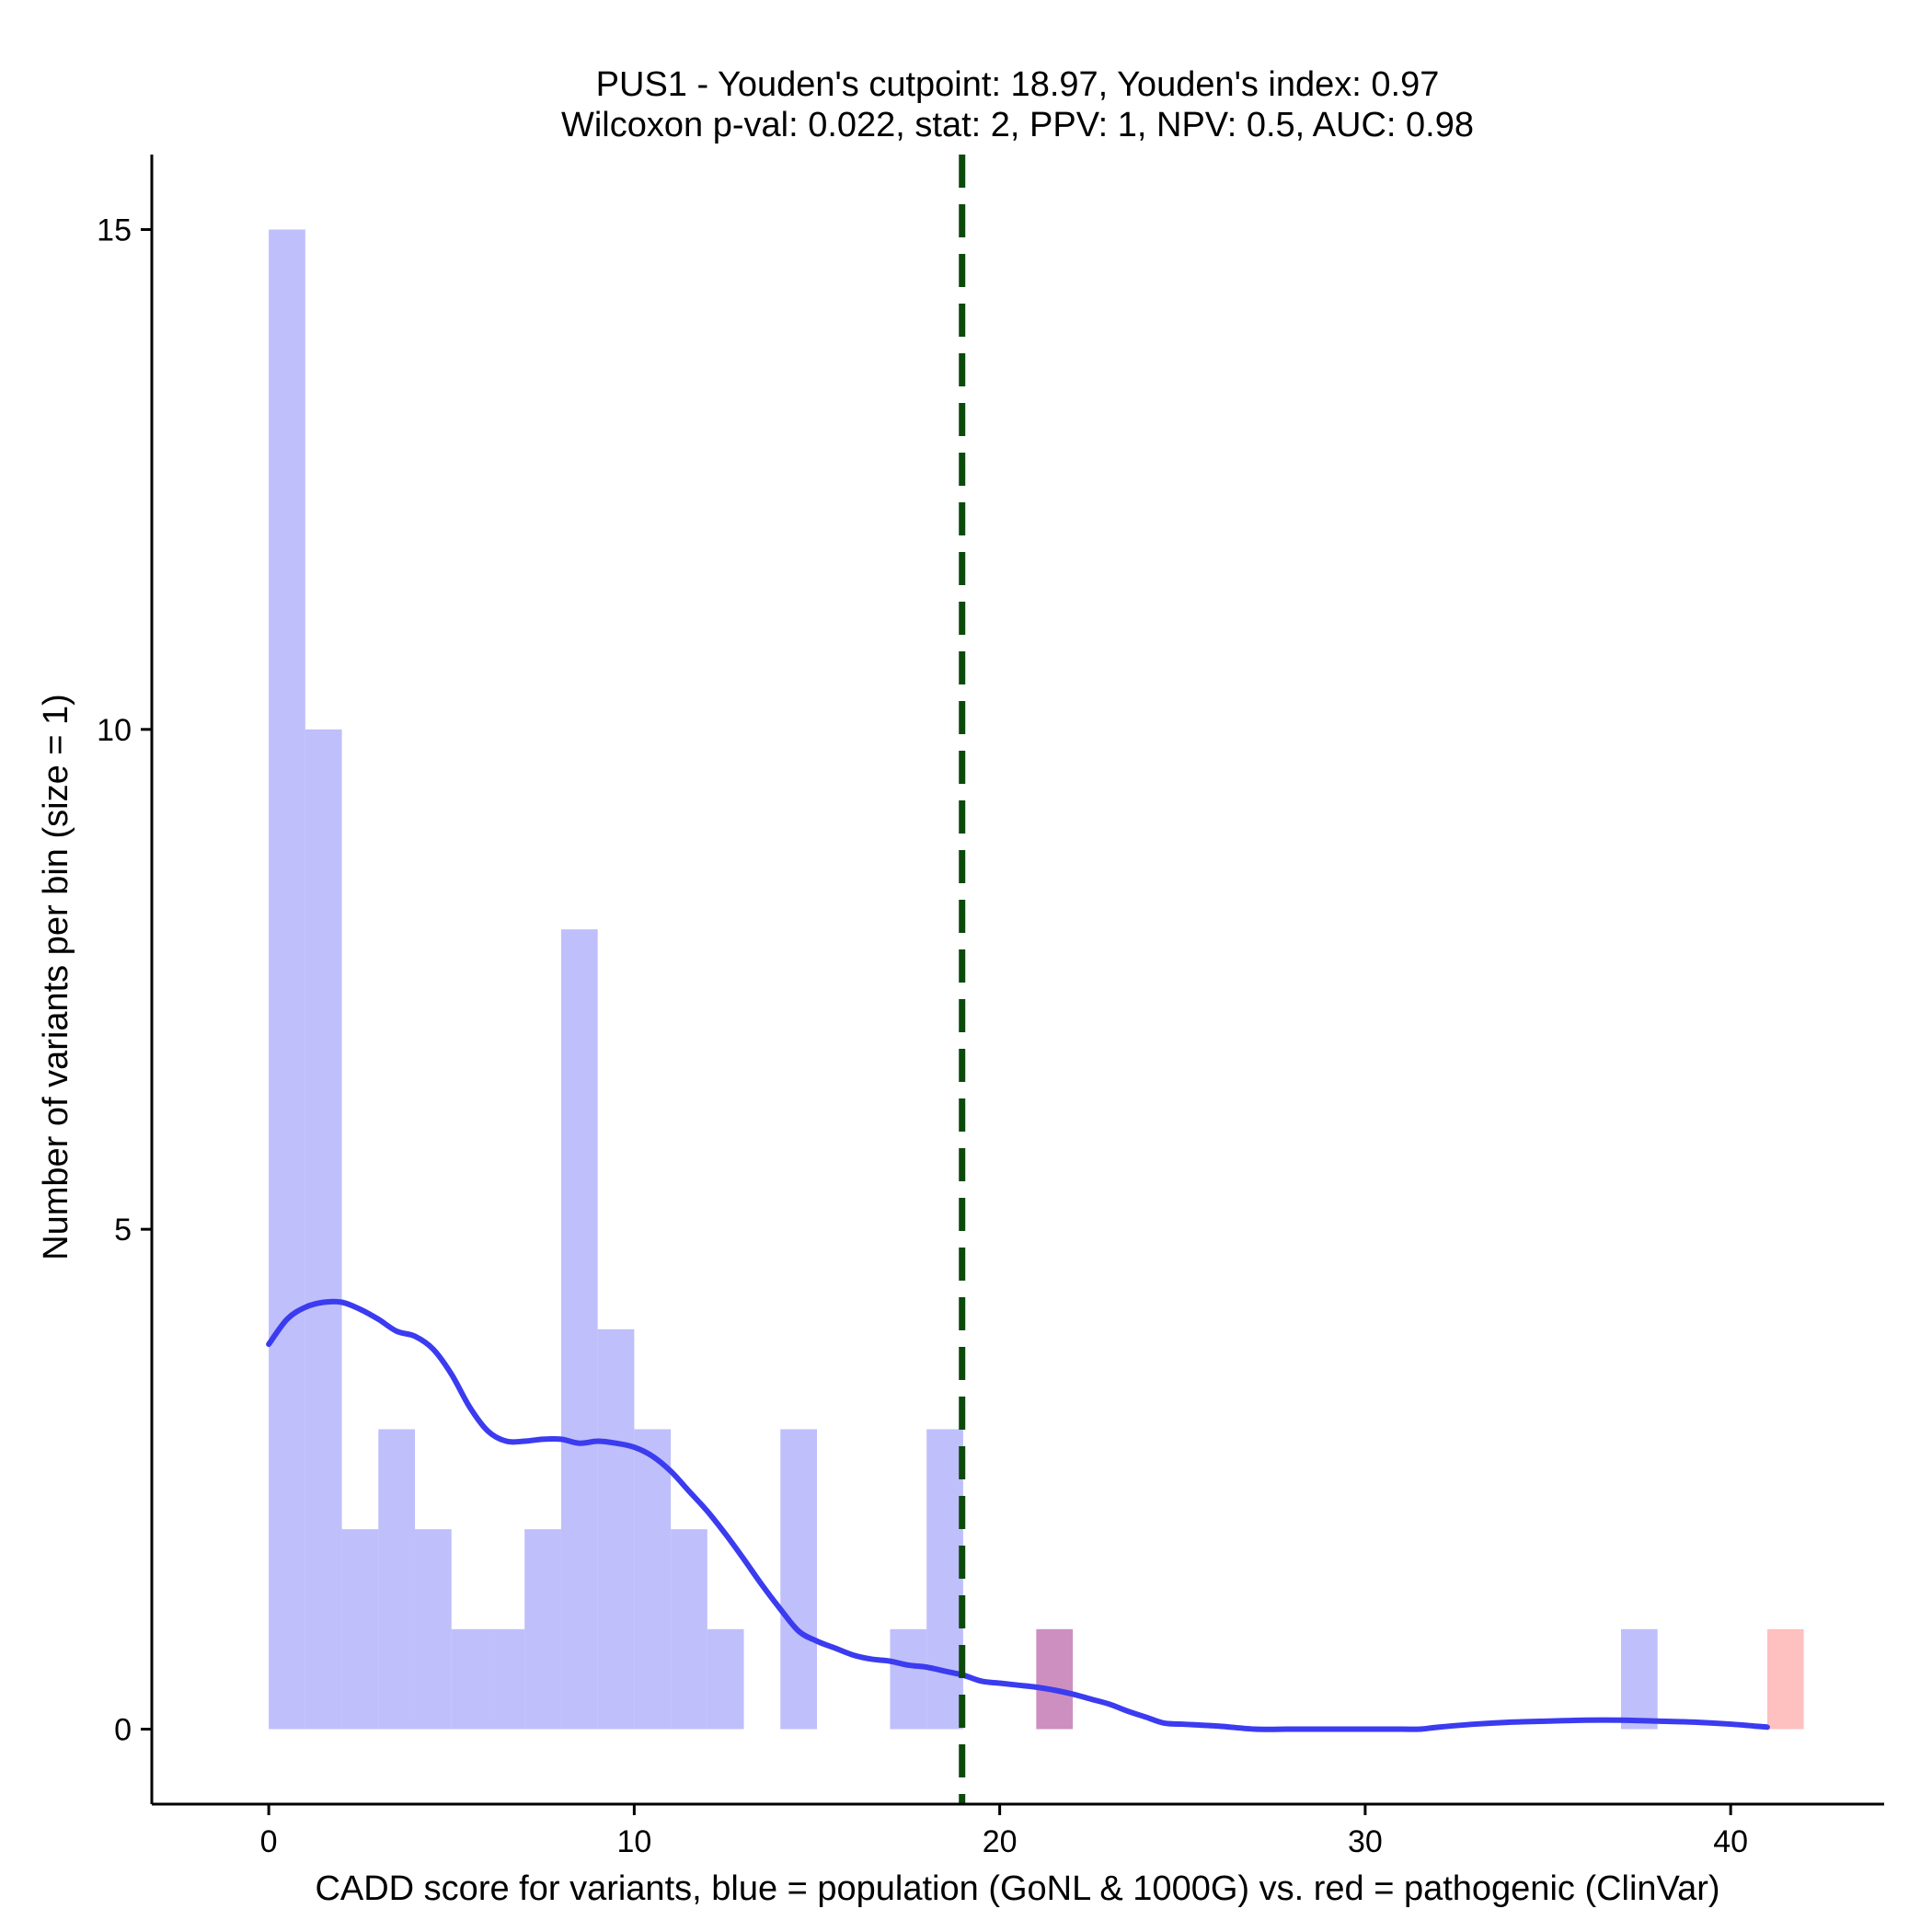  What do you see at coordinates (1730, 1841) in the screenshot?
I see `x-tick-label: 40` at bounding box center [1730, 1841].